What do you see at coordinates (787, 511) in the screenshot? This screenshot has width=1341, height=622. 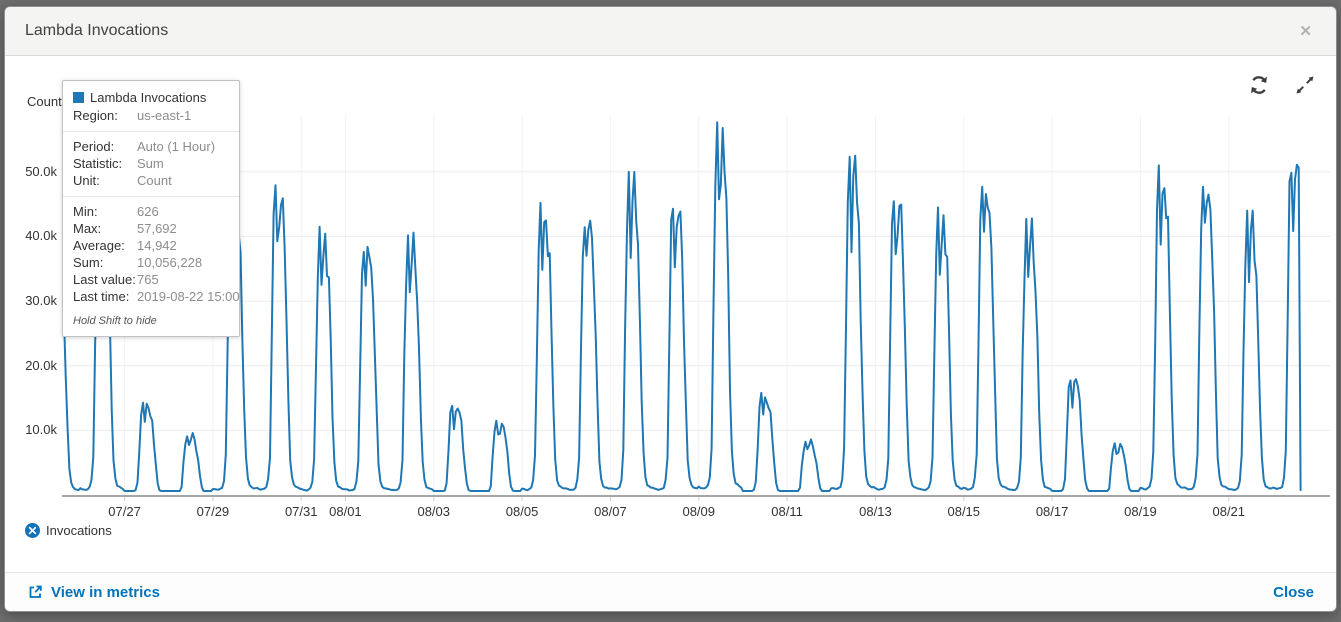 I see `x-tick-label: 08/11` at bounding box center [787, 511].